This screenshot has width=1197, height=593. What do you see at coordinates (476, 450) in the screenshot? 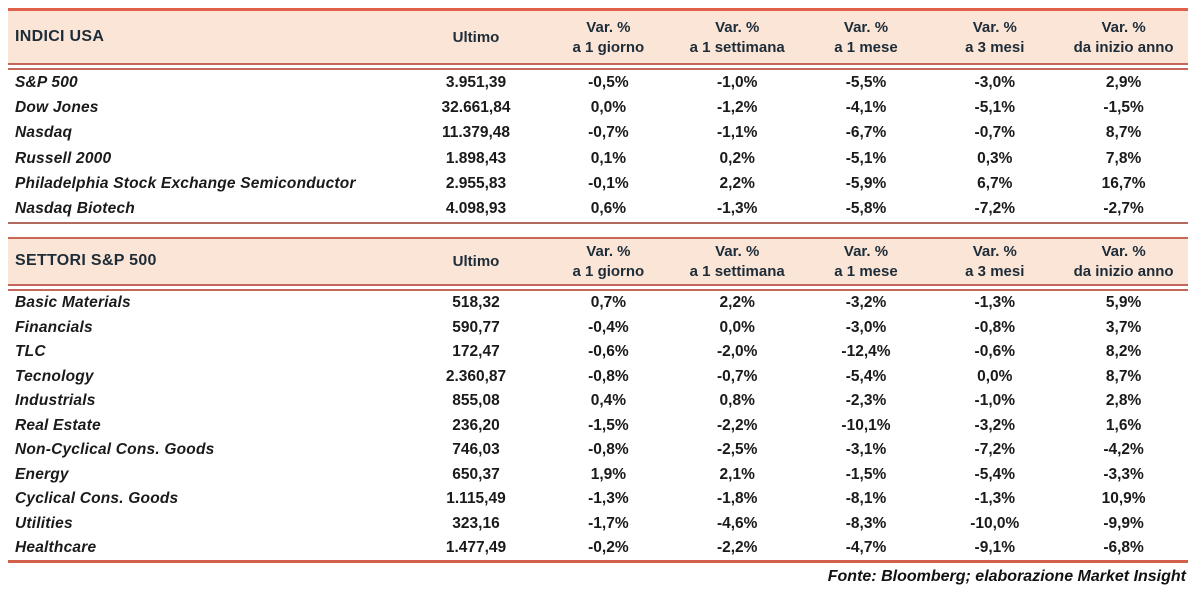
I see `ultimo-value: 746,03` at bounding box center [476, 450].